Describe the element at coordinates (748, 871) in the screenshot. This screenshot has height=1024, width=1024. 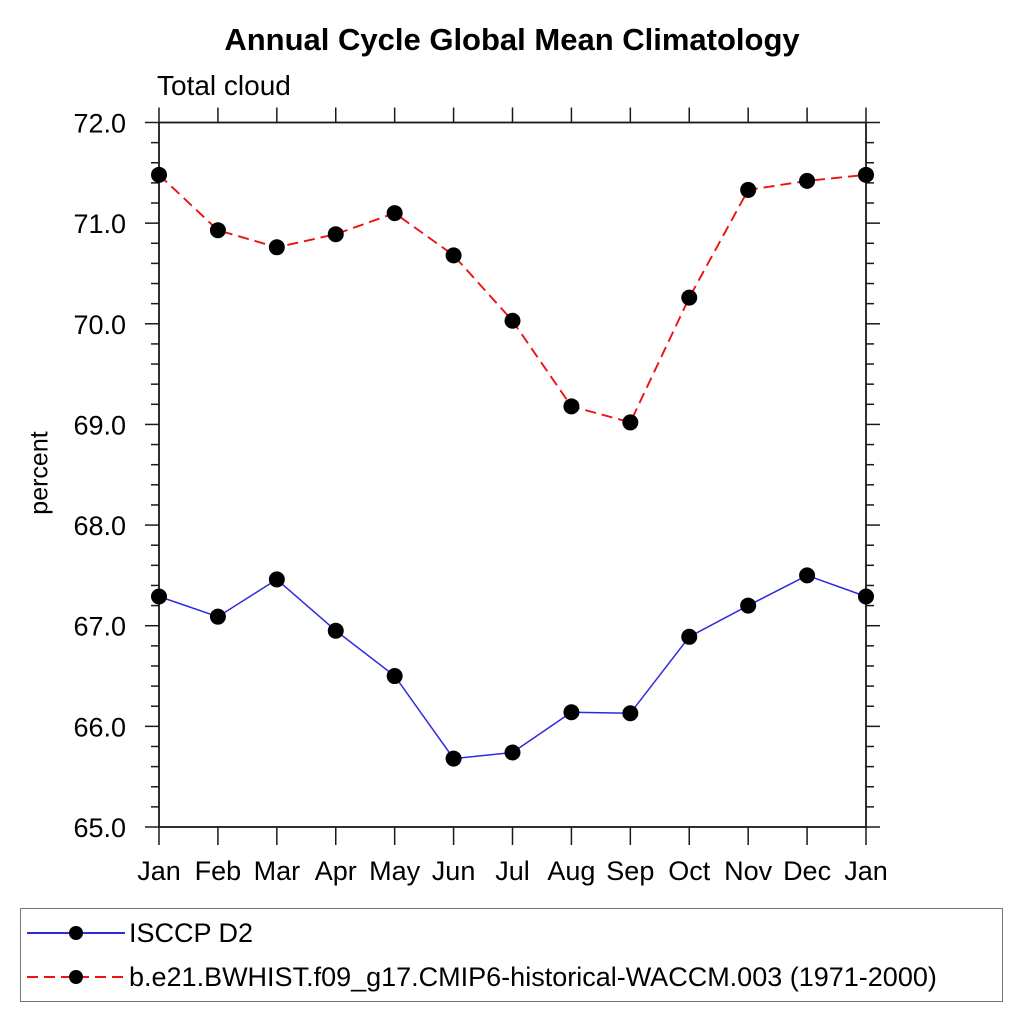
I see `x-tick-label: Nov` at that location.